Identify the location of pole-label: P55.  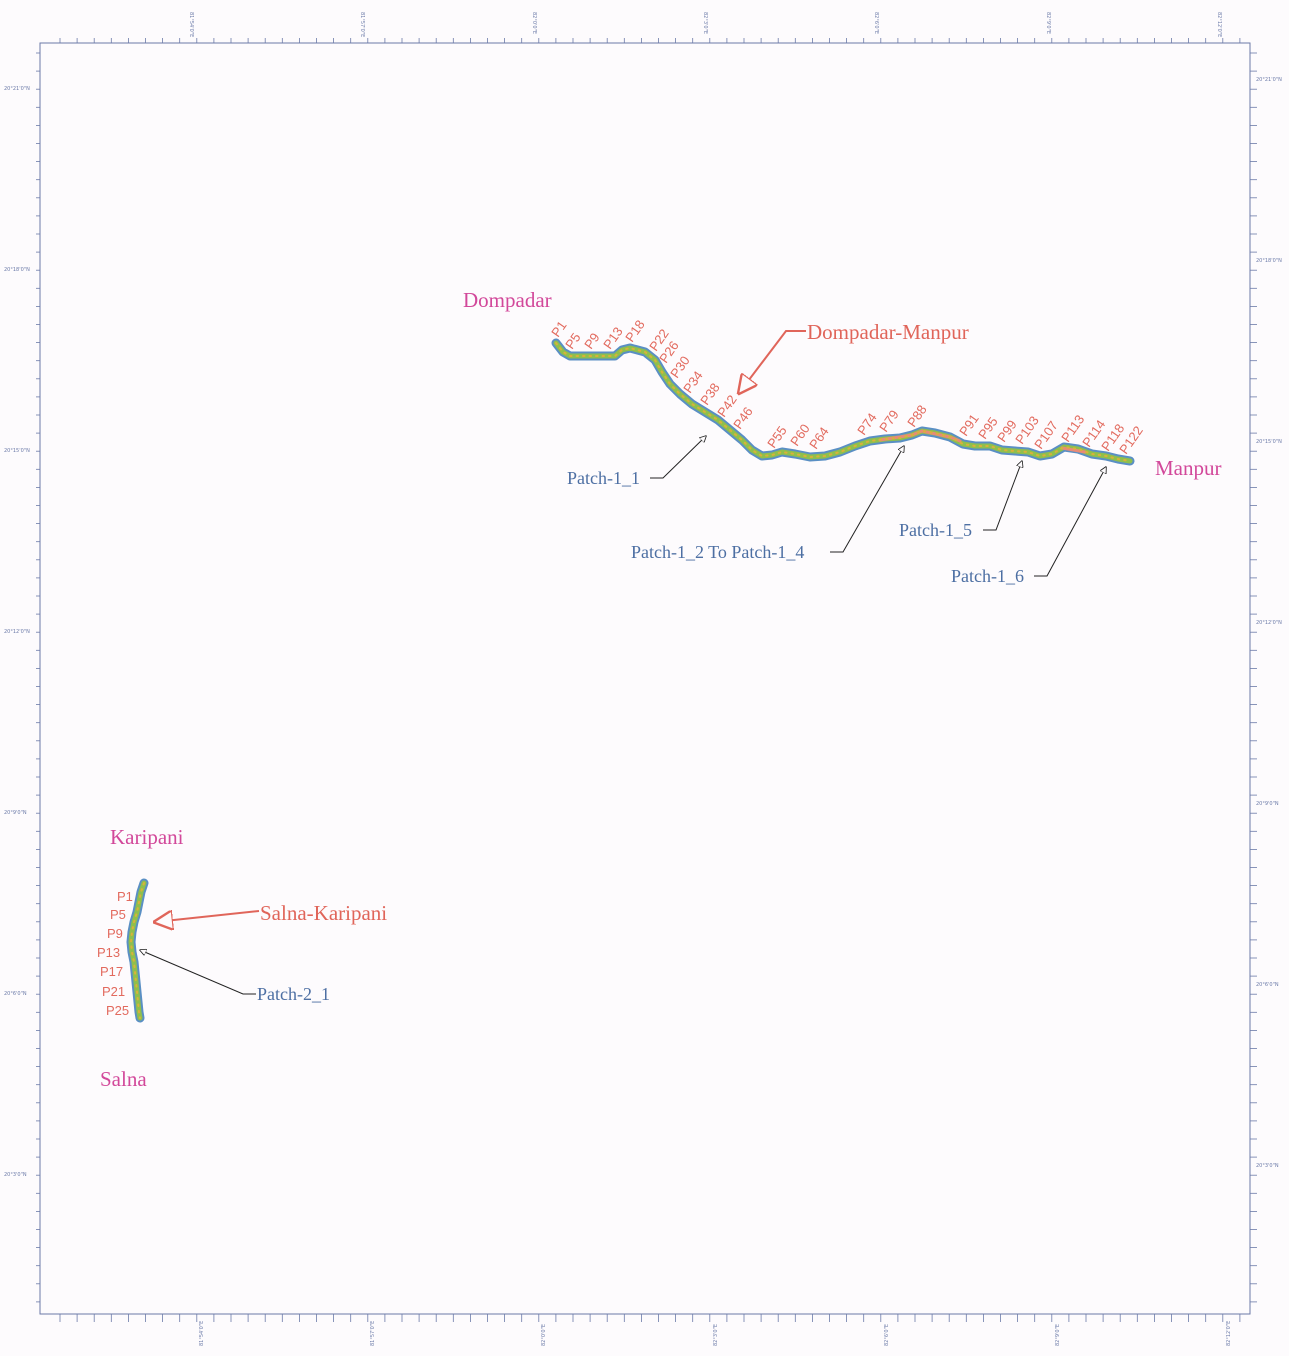
(777, 437).